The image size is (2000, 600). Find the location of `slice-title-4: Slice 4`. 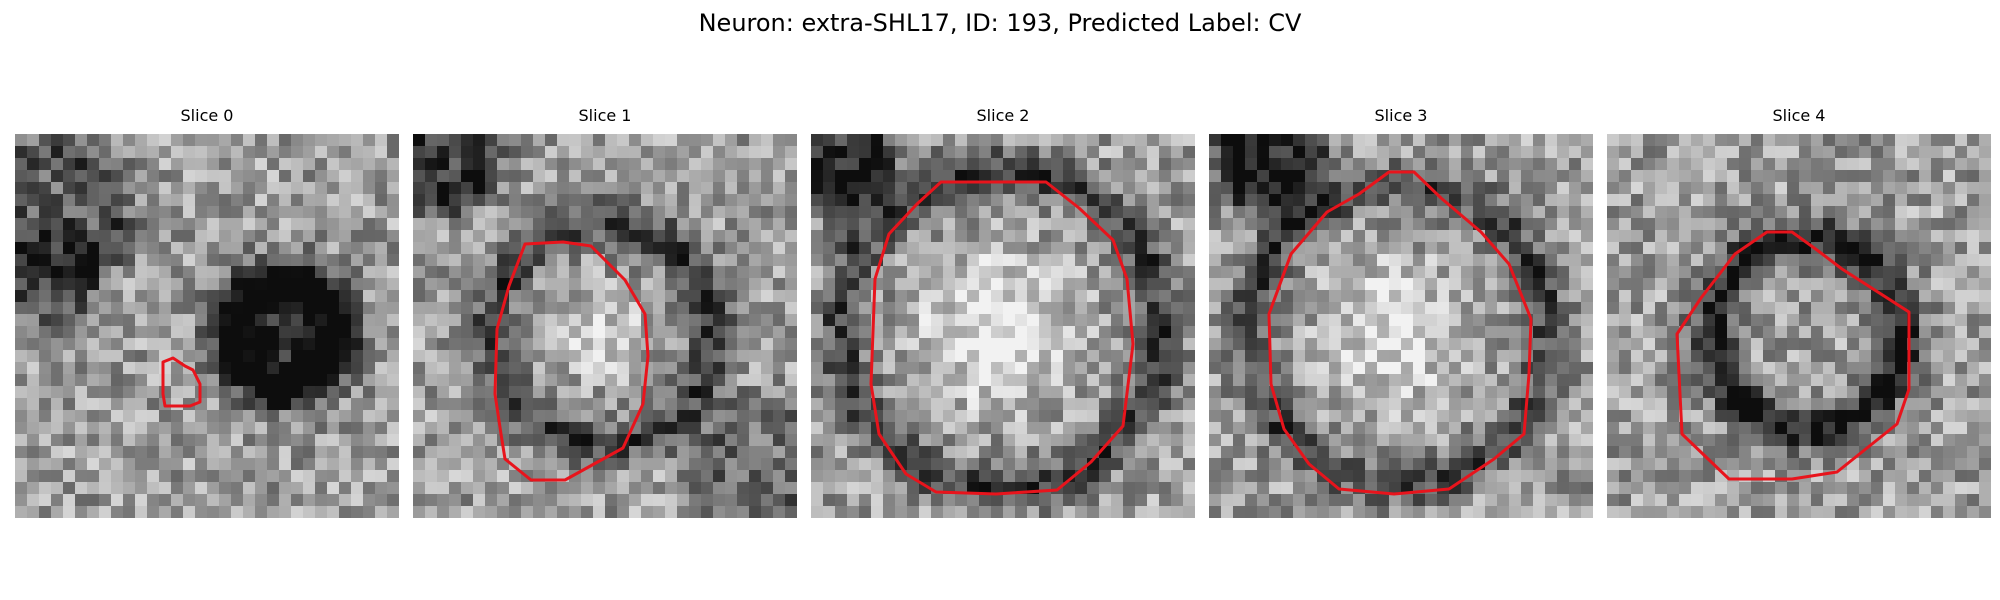

slice-title-4: Slice 4 is located at coordinates (1799, 115).